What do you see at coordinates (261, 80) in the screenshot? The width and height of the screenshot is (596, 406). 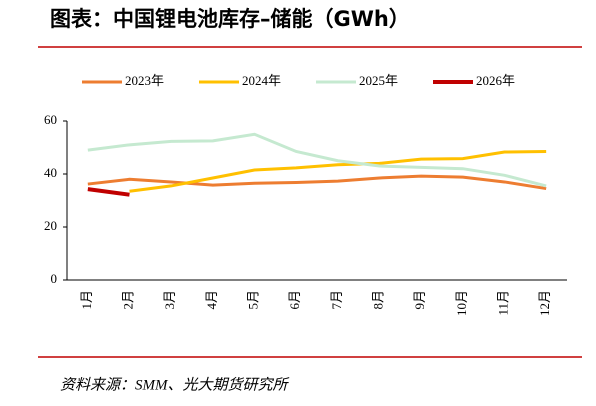 I see `legend-label: 2024年` at bounding box center [261, 80].